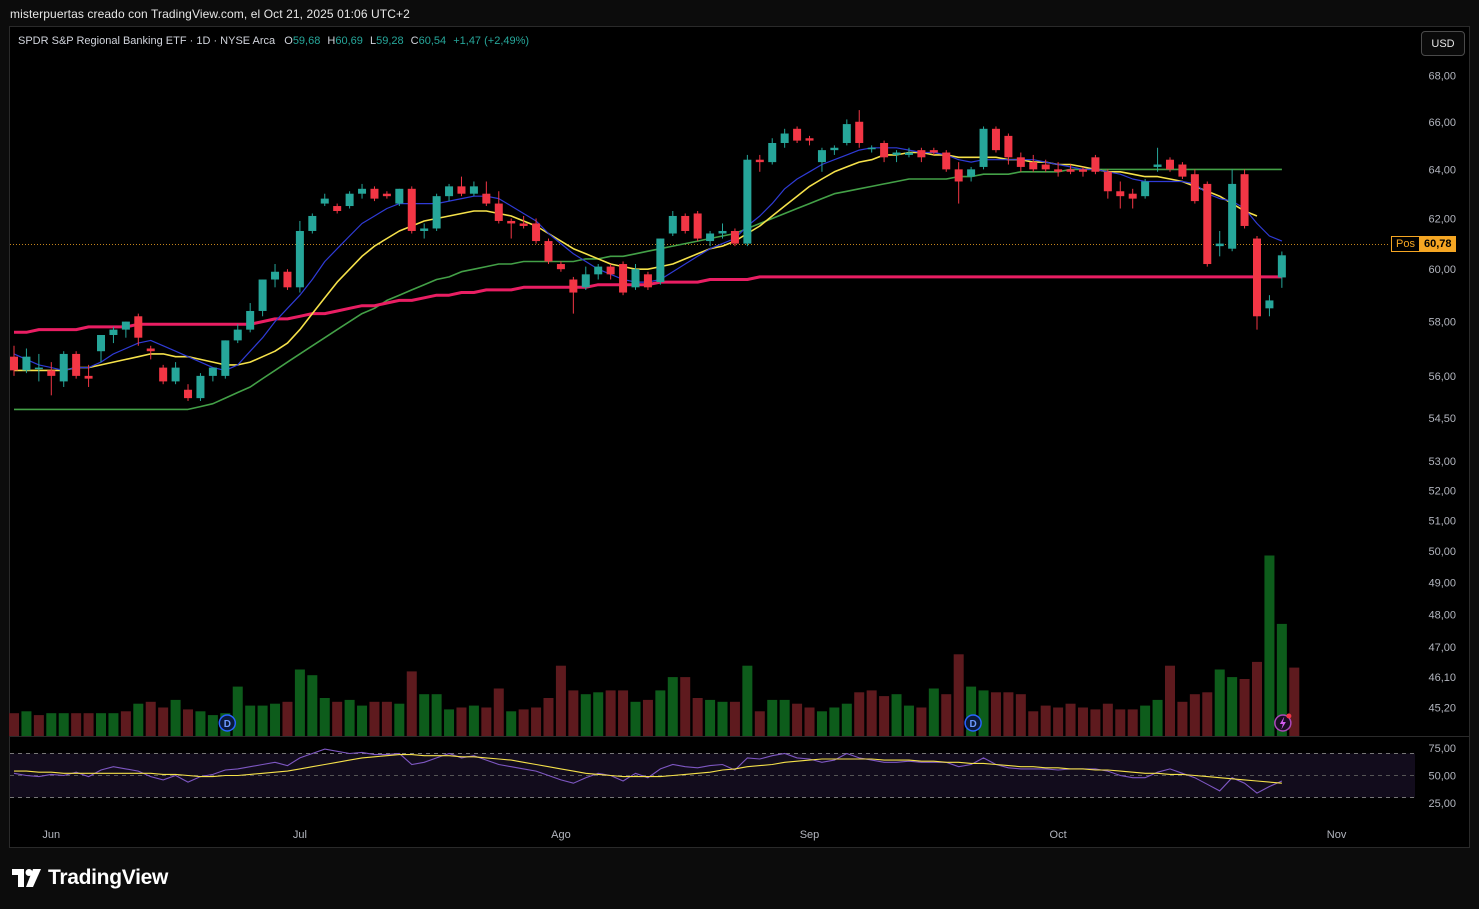 The image size is (1479, 909). What do you see at coordinates (306, 41) in the screenshot?
I see `legend-open-value: 59,68` at bounding box center [306, 41].